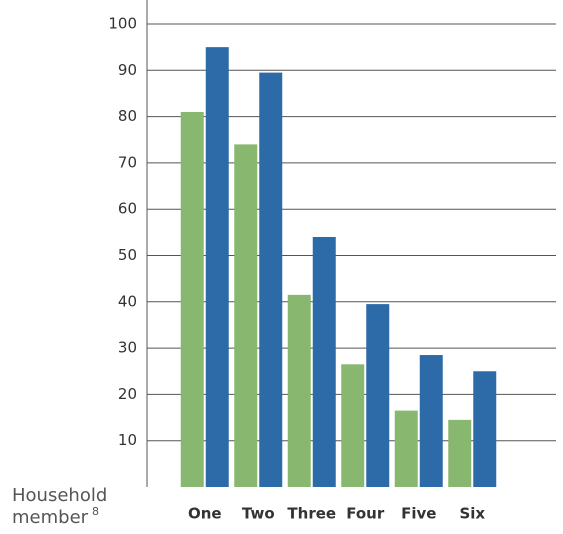  Describe the element at coordinates (127, 116) in the screenshot. I see `y-tick-label: 80` at that location.